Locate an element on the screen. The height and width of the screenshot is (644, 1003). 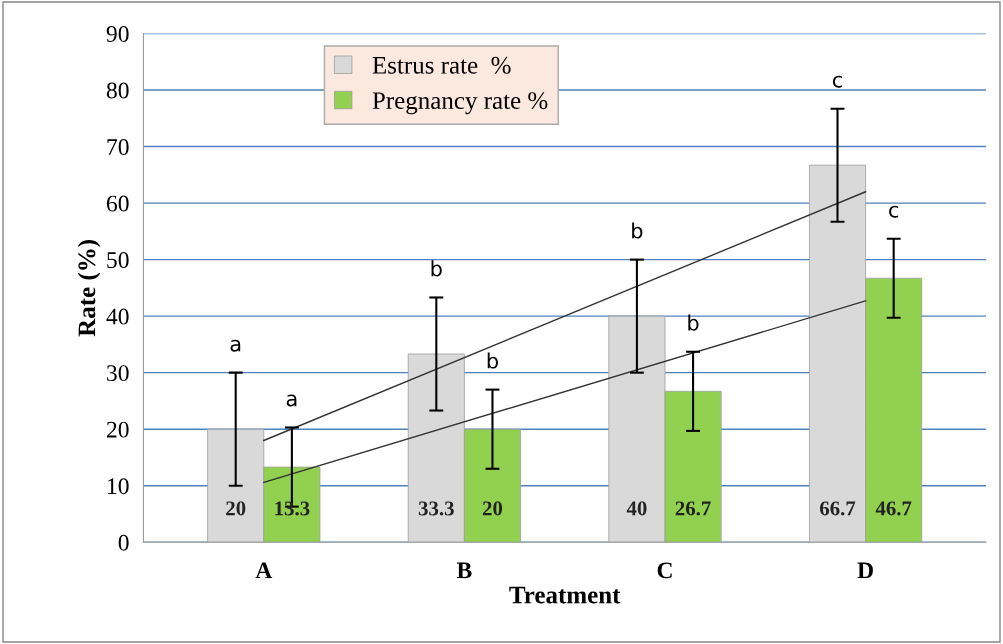
y-tick-label: 0 is located at coordinates (123, 542).